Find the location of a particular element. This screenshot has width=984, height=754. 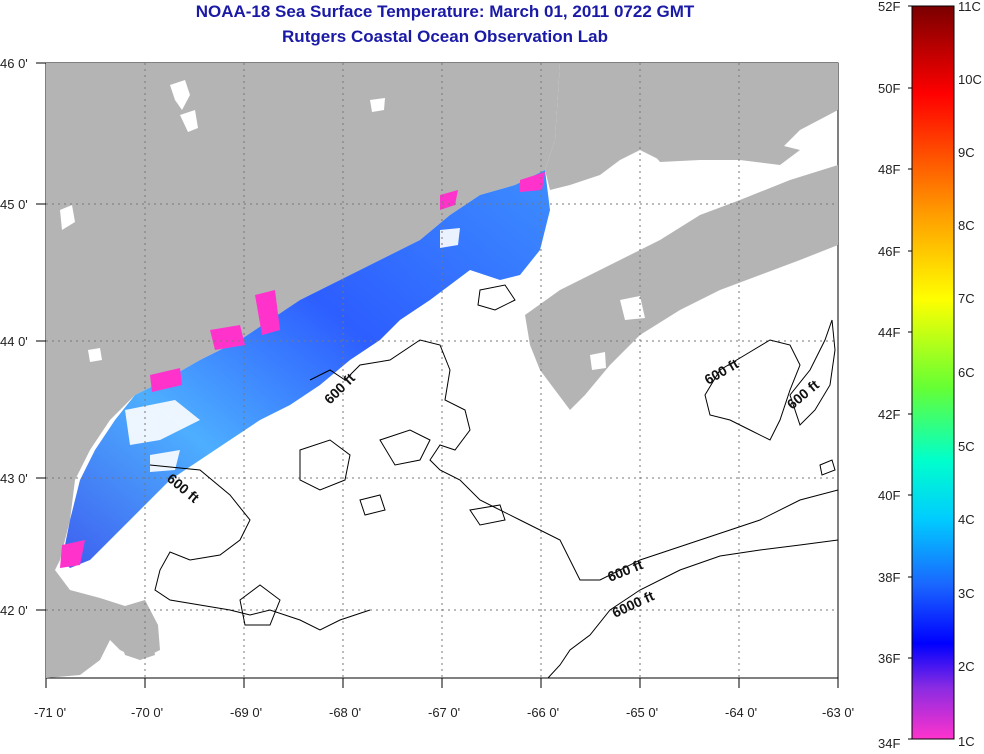

land-pei is located at coordinates (725, 152).